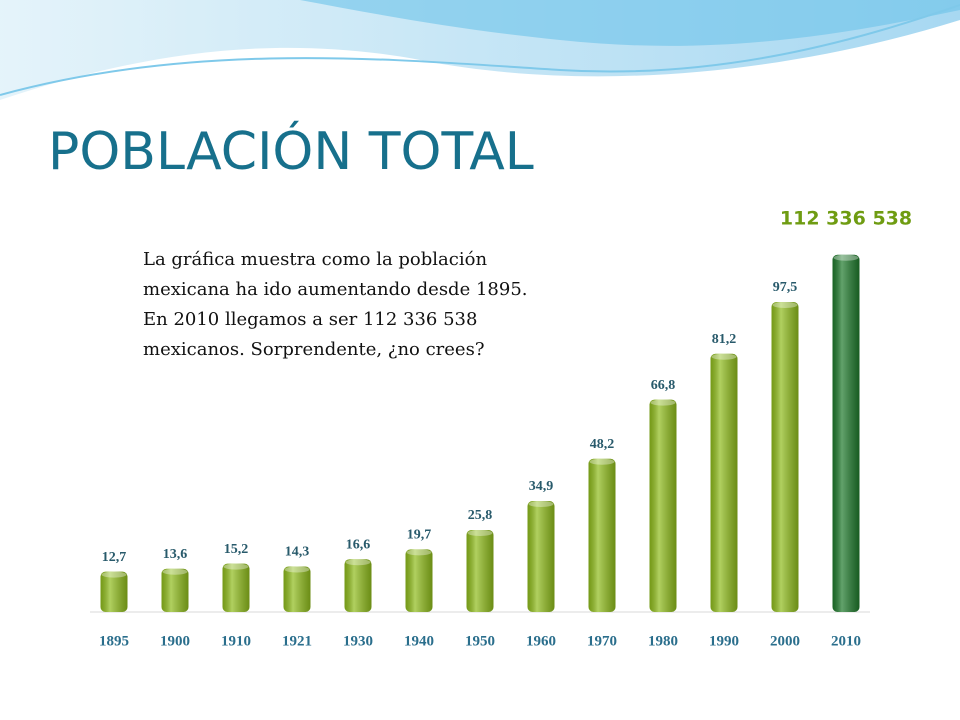 The width and height of the screenshot is (960, 720). What do you see at coordinates (785, 287) in the screenshot?
I see `value-label: 97,5` at bounding box center [785, 287].